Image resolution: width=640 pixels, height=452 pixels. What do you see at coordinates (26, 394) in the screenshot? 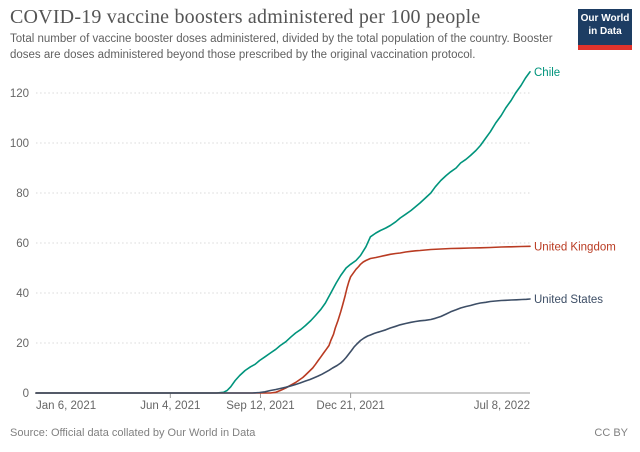
I see `y-tick-label-0: 0` at bounding box center [26, 394].